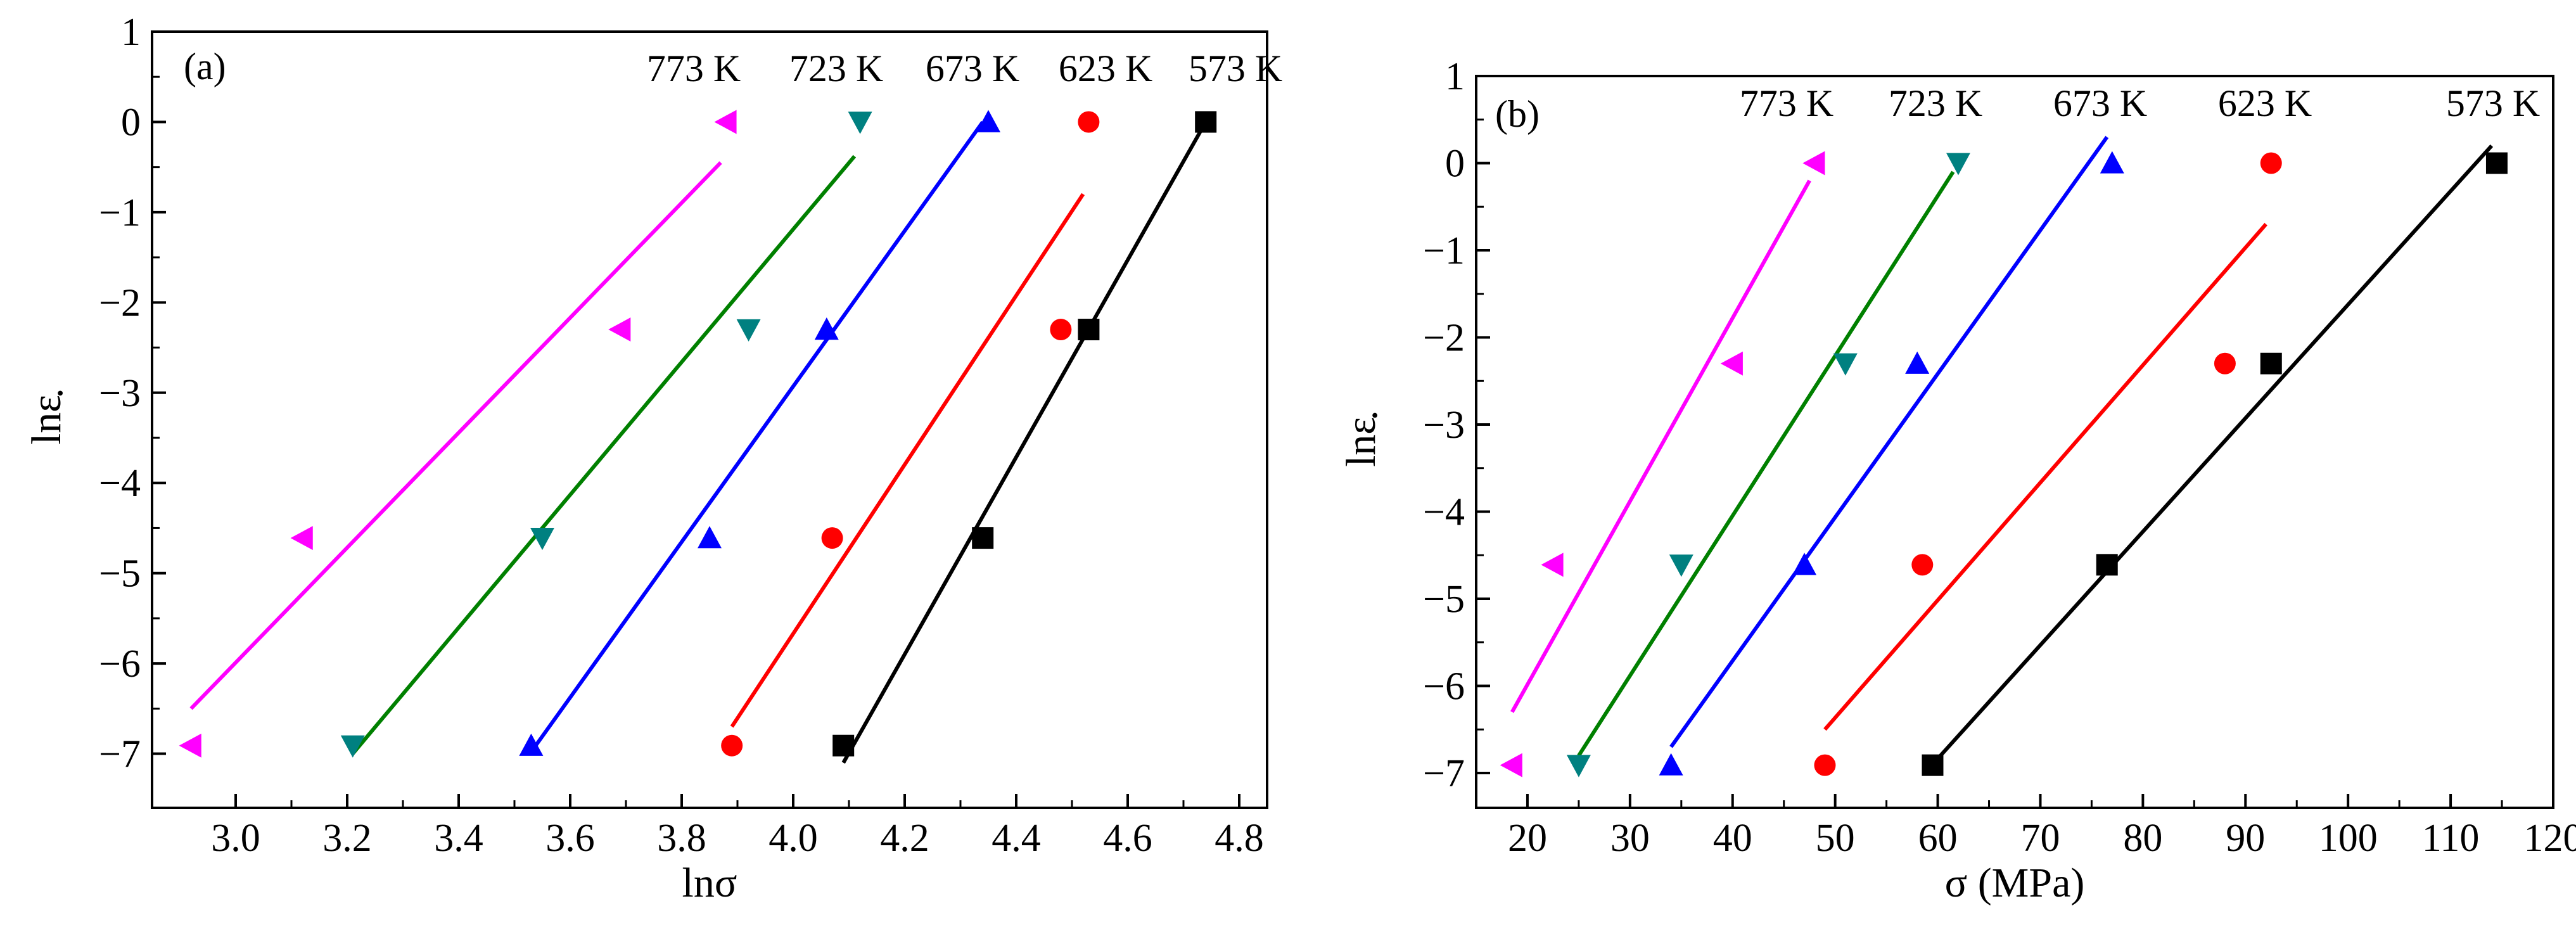 Image resolution: width=2576 pixels, height=946 pixels. What do you see at coordinates (120, 393) in the screenshot?
I see `panel-a-y-tick-label: −3` at bounding box center [120, 393].